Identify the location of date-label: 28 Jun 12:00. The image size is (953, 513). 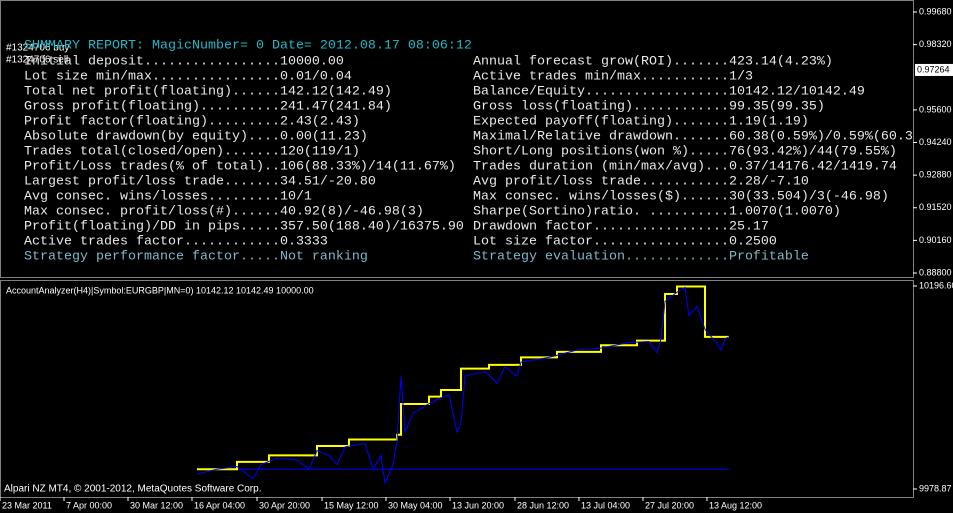
(543, 505).